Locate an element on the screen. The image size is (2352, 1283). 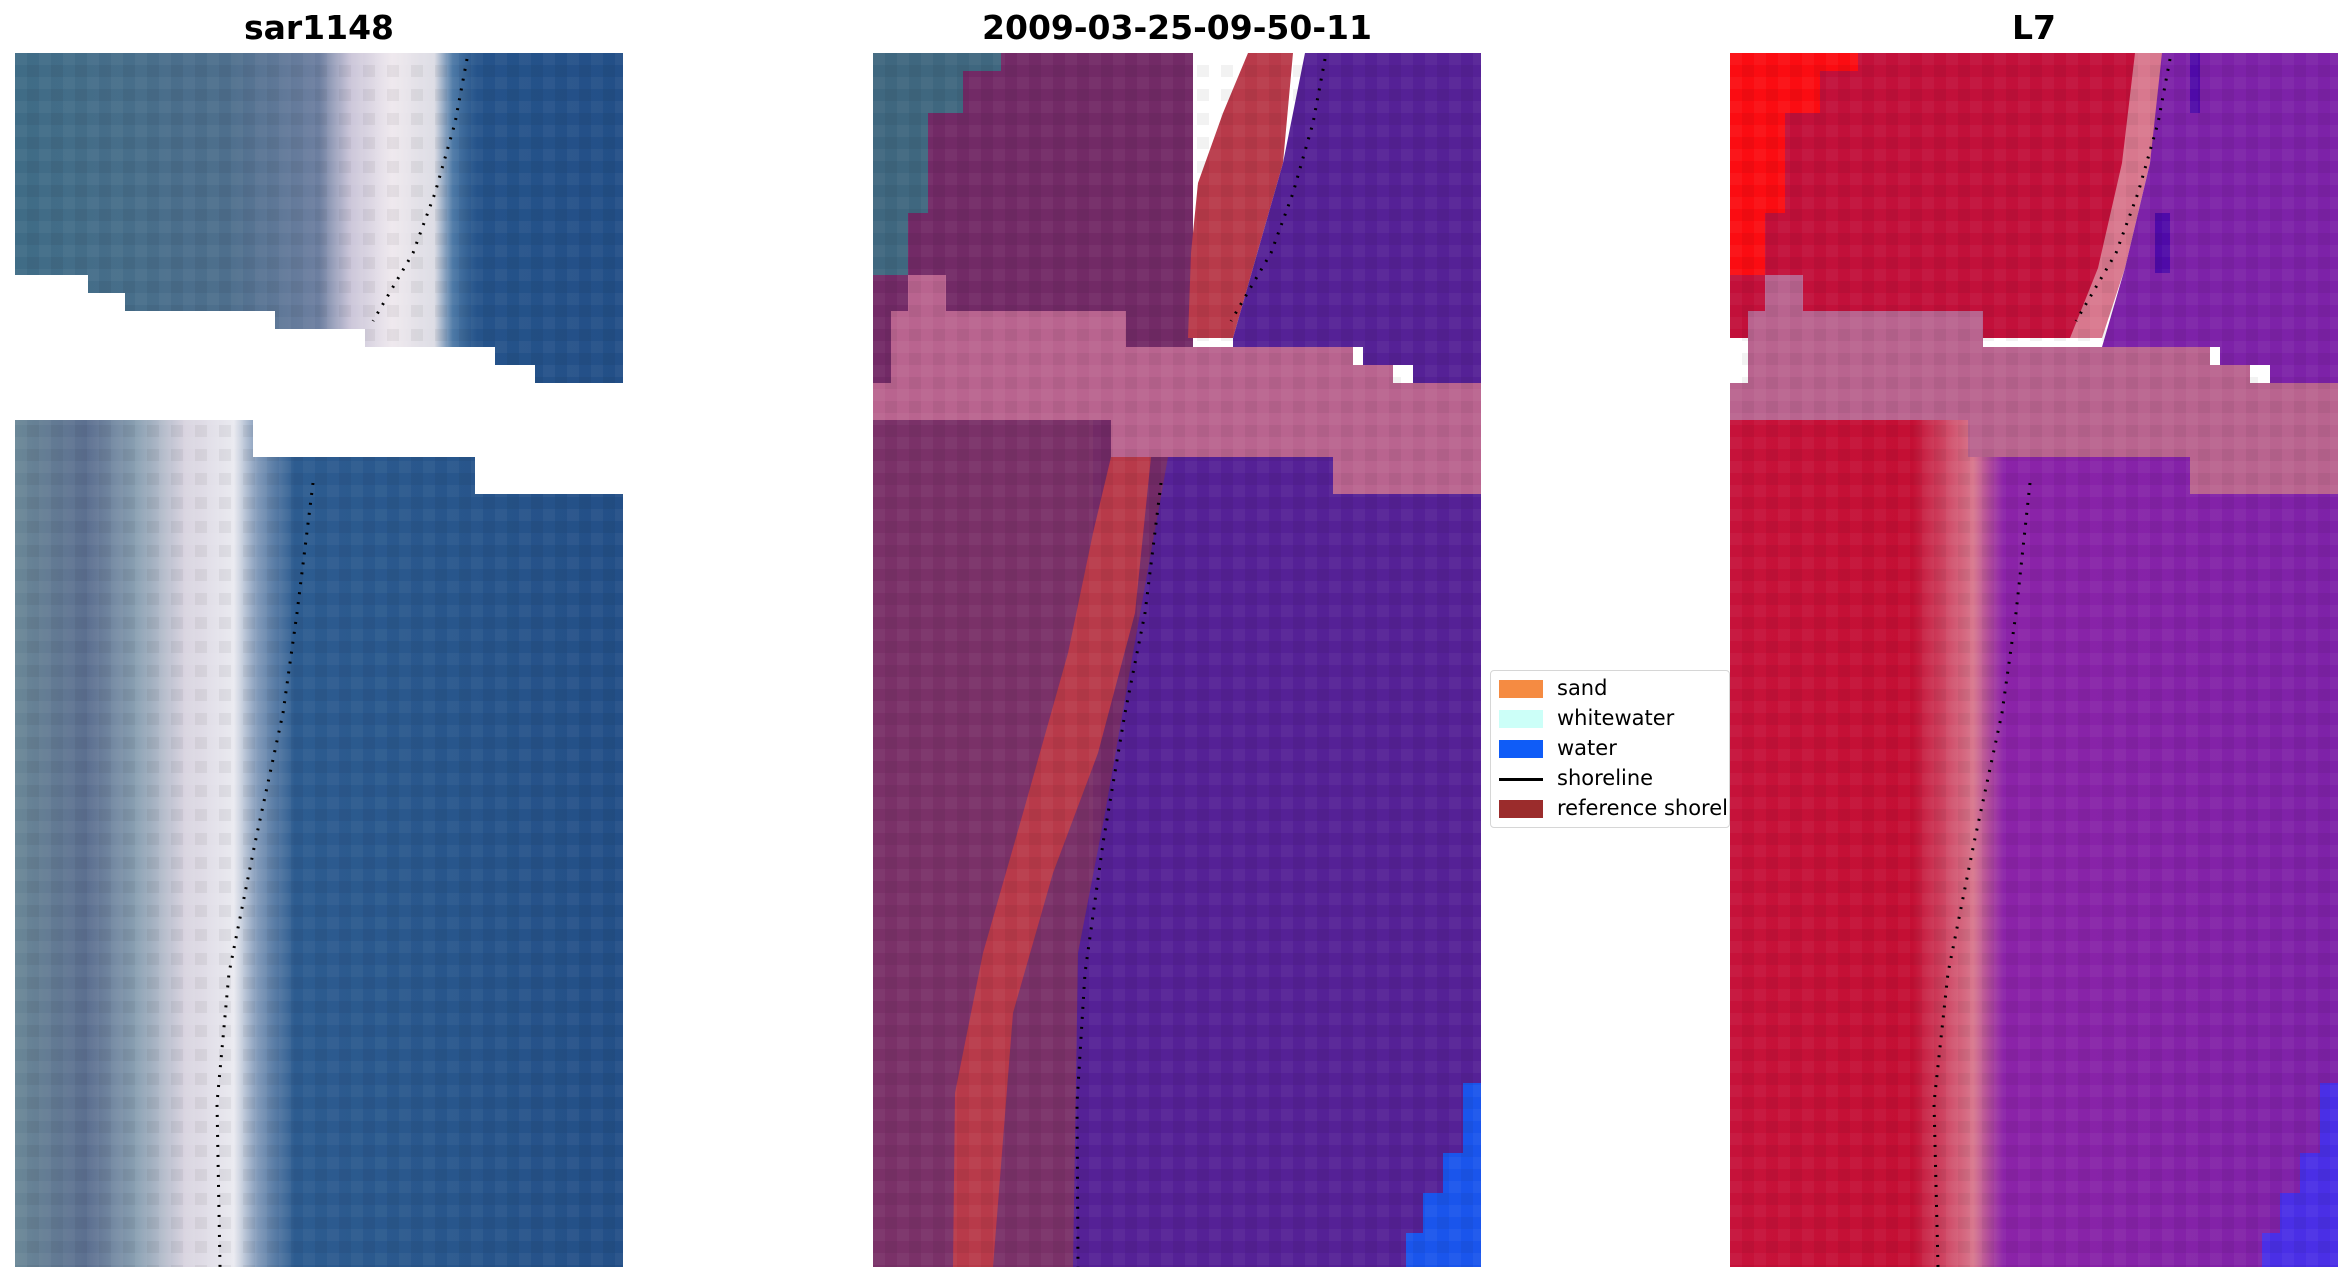
legend-label-whitewater: whitewater is located at coordinates (1616, 718).